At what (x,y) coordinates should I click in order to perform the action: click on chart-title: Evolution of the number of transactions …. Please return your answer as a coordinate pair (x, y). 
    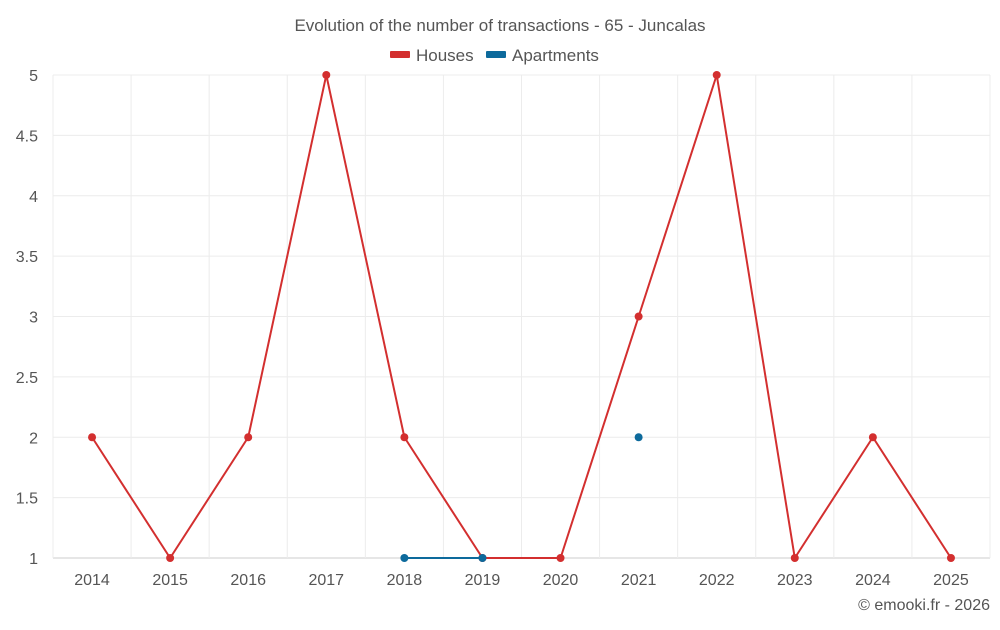
    Looking at the image, I should click on (499, 25).